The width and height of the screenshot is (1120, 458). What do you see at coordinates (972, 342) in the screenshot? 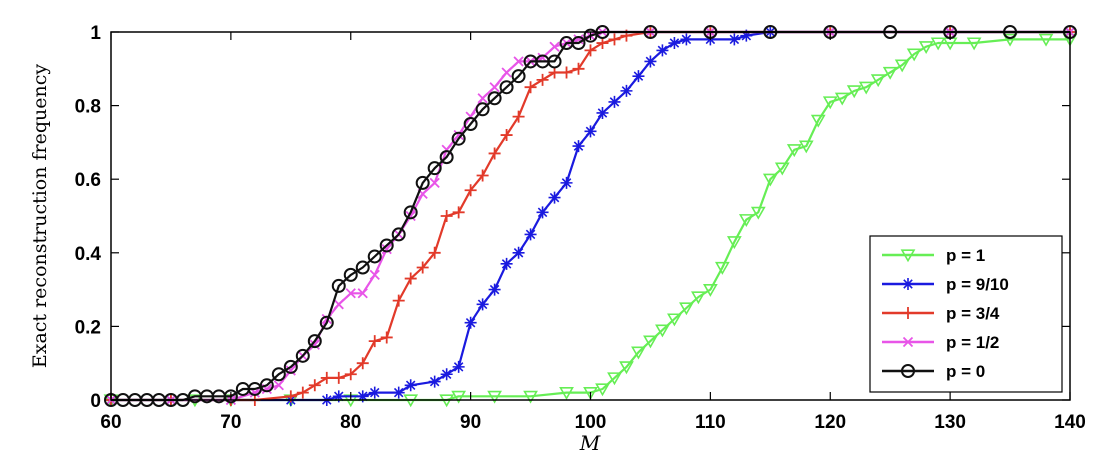
I see `legend-label: p = 1/2` at bounding box center [972, 342].